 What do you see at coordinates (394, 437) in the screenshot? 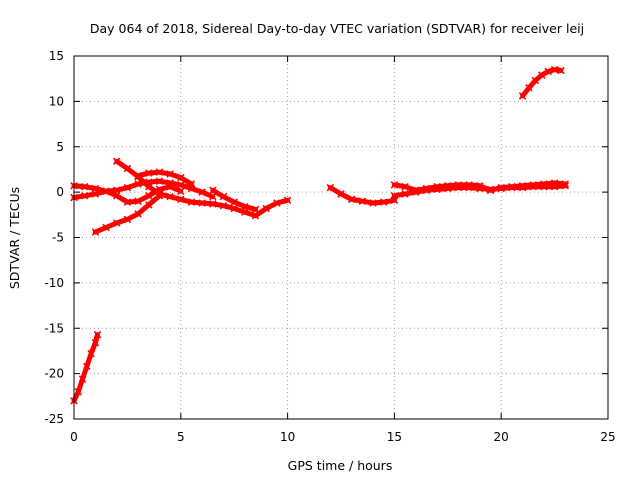
I see `x-tick-label: 15` at bounding box center [394, 437].